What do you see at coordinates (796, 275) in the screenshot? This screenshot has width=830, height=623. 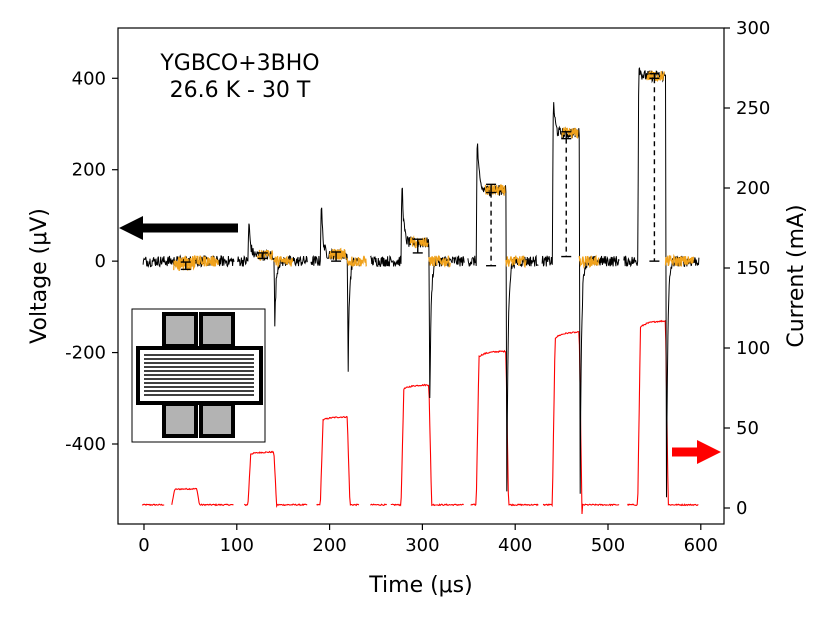 I see `y-right-axis-label: Current (mA)` at bounding box center [796, 275].